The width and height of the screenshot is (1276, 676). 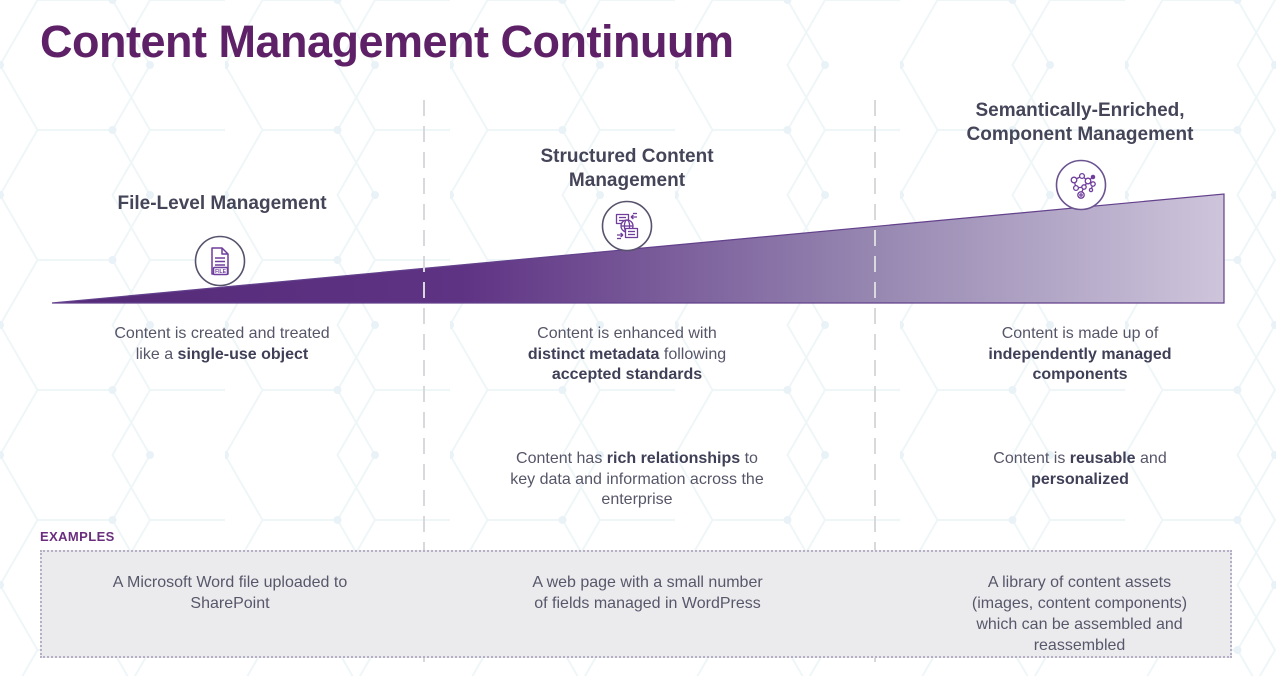 I want to click on examples-section-label: EXAMPLES, so click(x=77, y=536).